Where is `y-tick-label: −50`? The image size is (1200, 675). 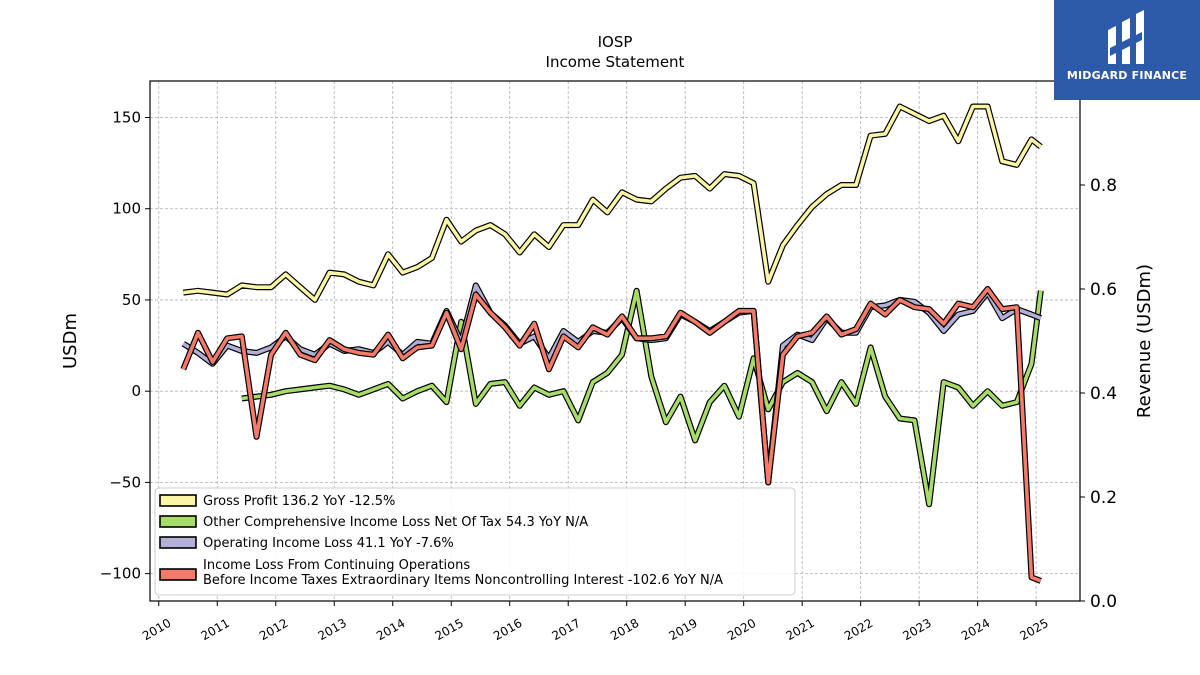 y-tick-label: −50 is located at coordinates (125, 482).